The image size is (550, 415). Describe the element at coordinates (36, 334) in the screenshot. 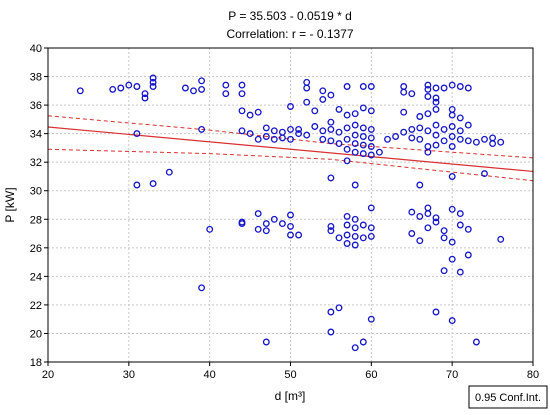

I see `y-tick-label: 20` at that location.